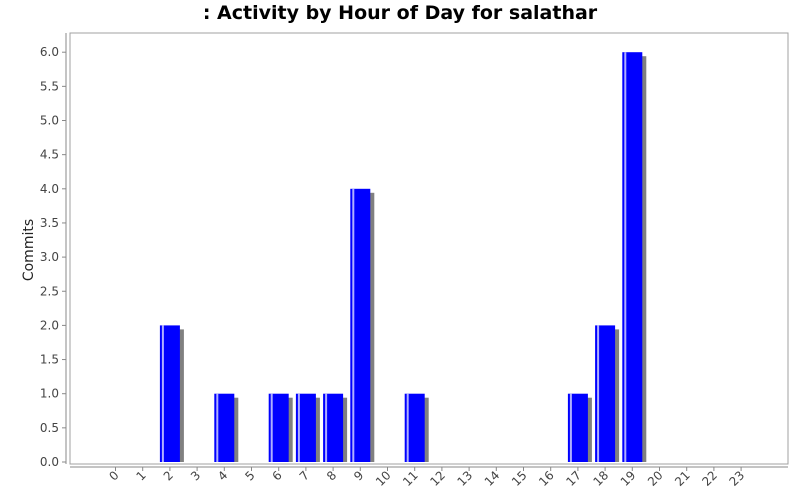  What do you see at coordinates (49, 360) in the screenshot?
I see `y-tick-label: 1.5` at bounding box center [49, 360].